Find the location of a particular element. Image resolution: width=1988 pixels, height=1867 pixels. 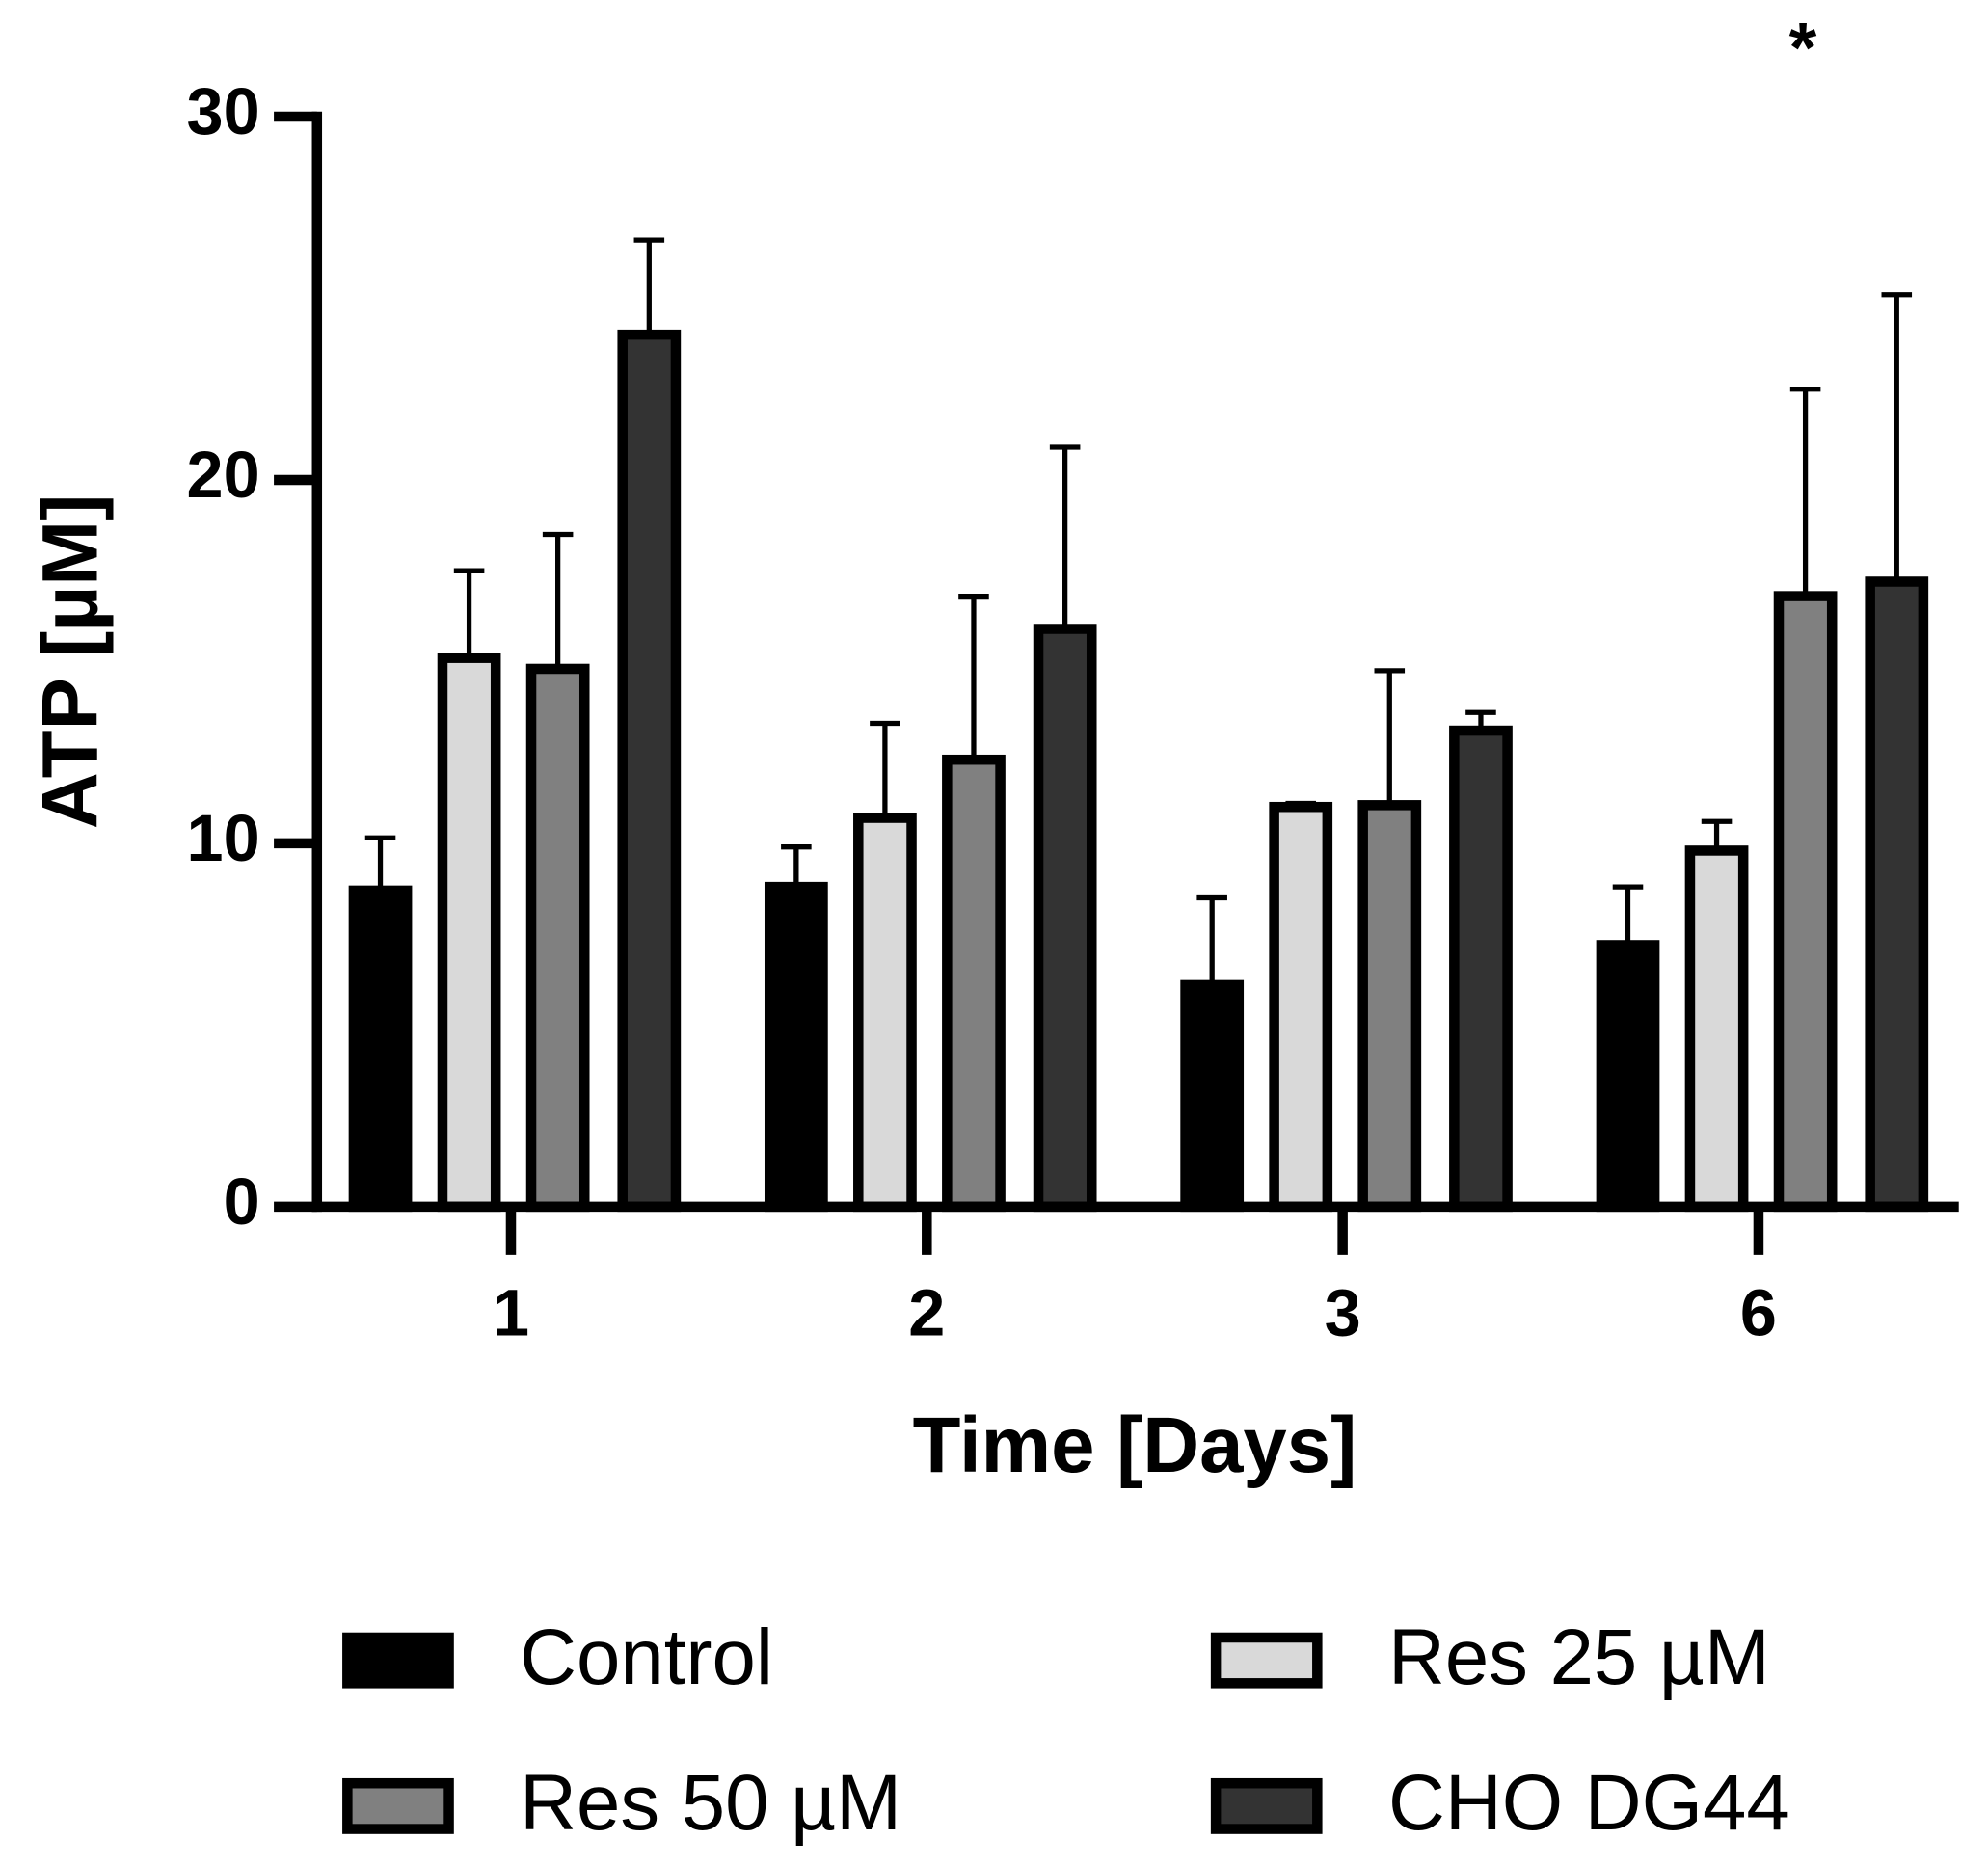

x-tick-label: 1 is located at coordinates (511, 1313).